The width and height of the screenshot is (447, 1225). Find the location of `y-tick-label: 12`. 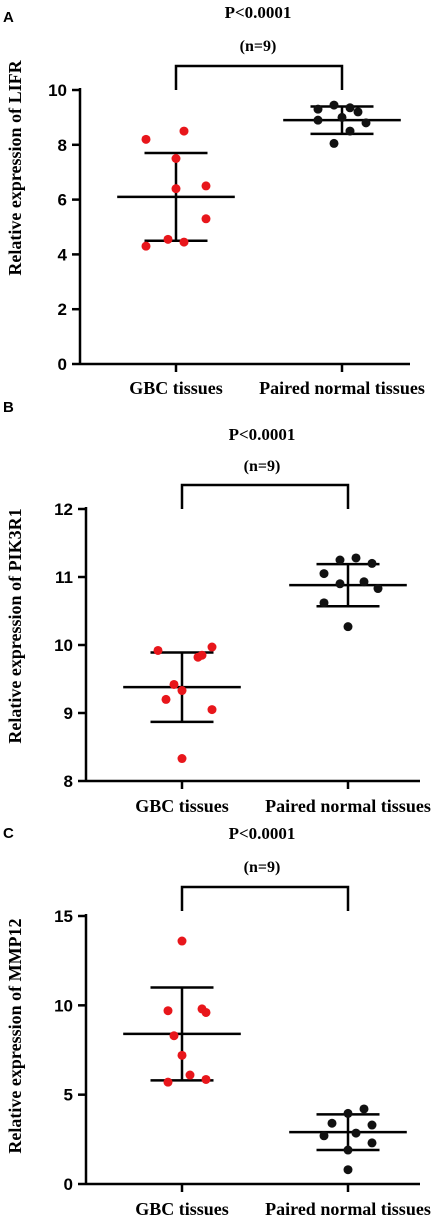

y-tick-label: 12 is located at coordinates (63, 509).